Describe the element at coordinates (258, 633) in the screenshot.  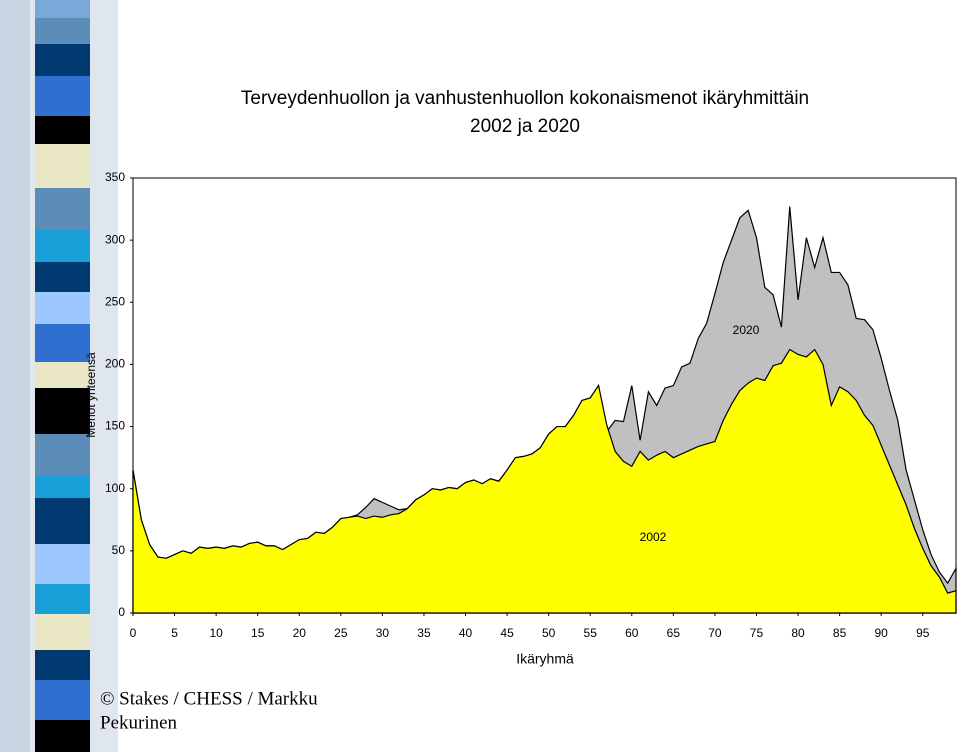
I see `x-tick-label: 15` at that location.